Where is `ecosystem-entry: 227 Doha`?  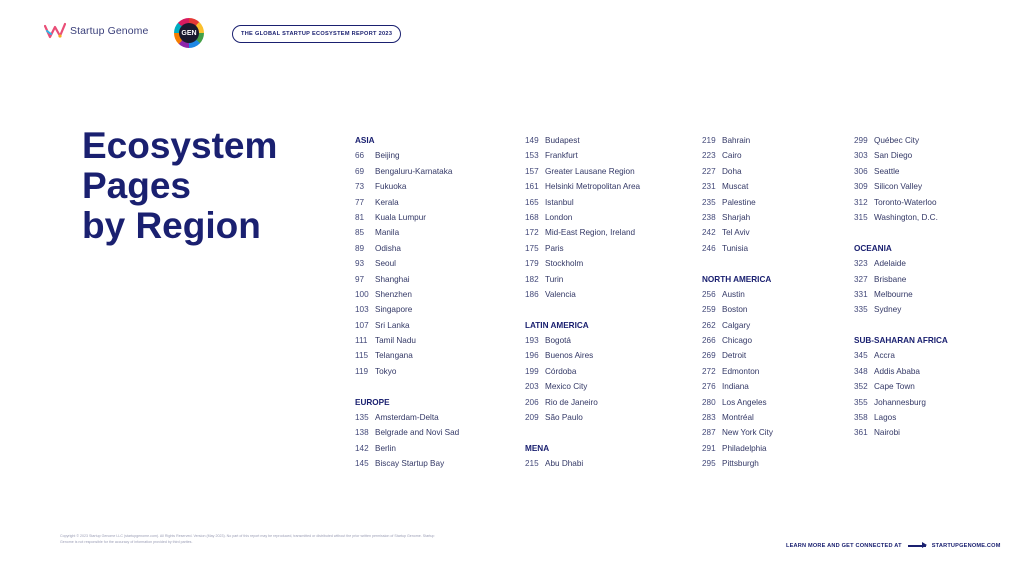
ecosystem-entry: 227 Doha is located at coordinates (787, 171).